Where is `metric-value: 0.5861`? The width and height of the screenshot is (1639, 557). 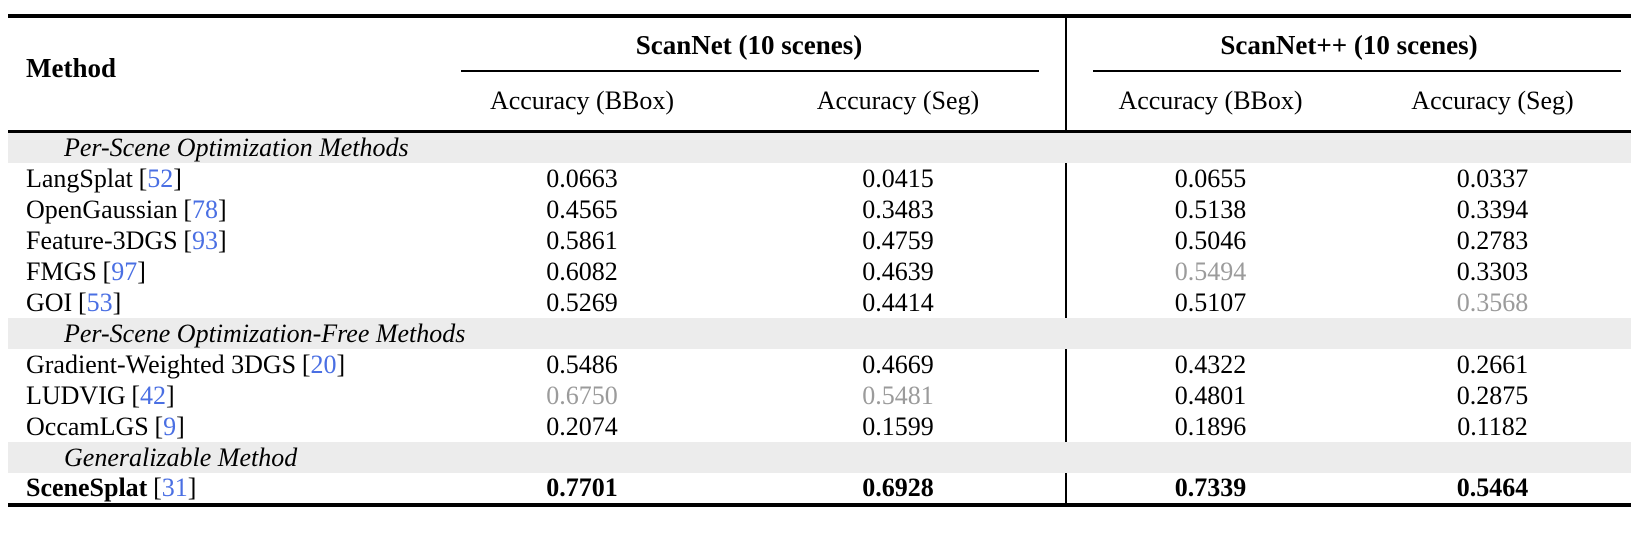
metric-value: 0.5861 is located at coordinates (582, 240).